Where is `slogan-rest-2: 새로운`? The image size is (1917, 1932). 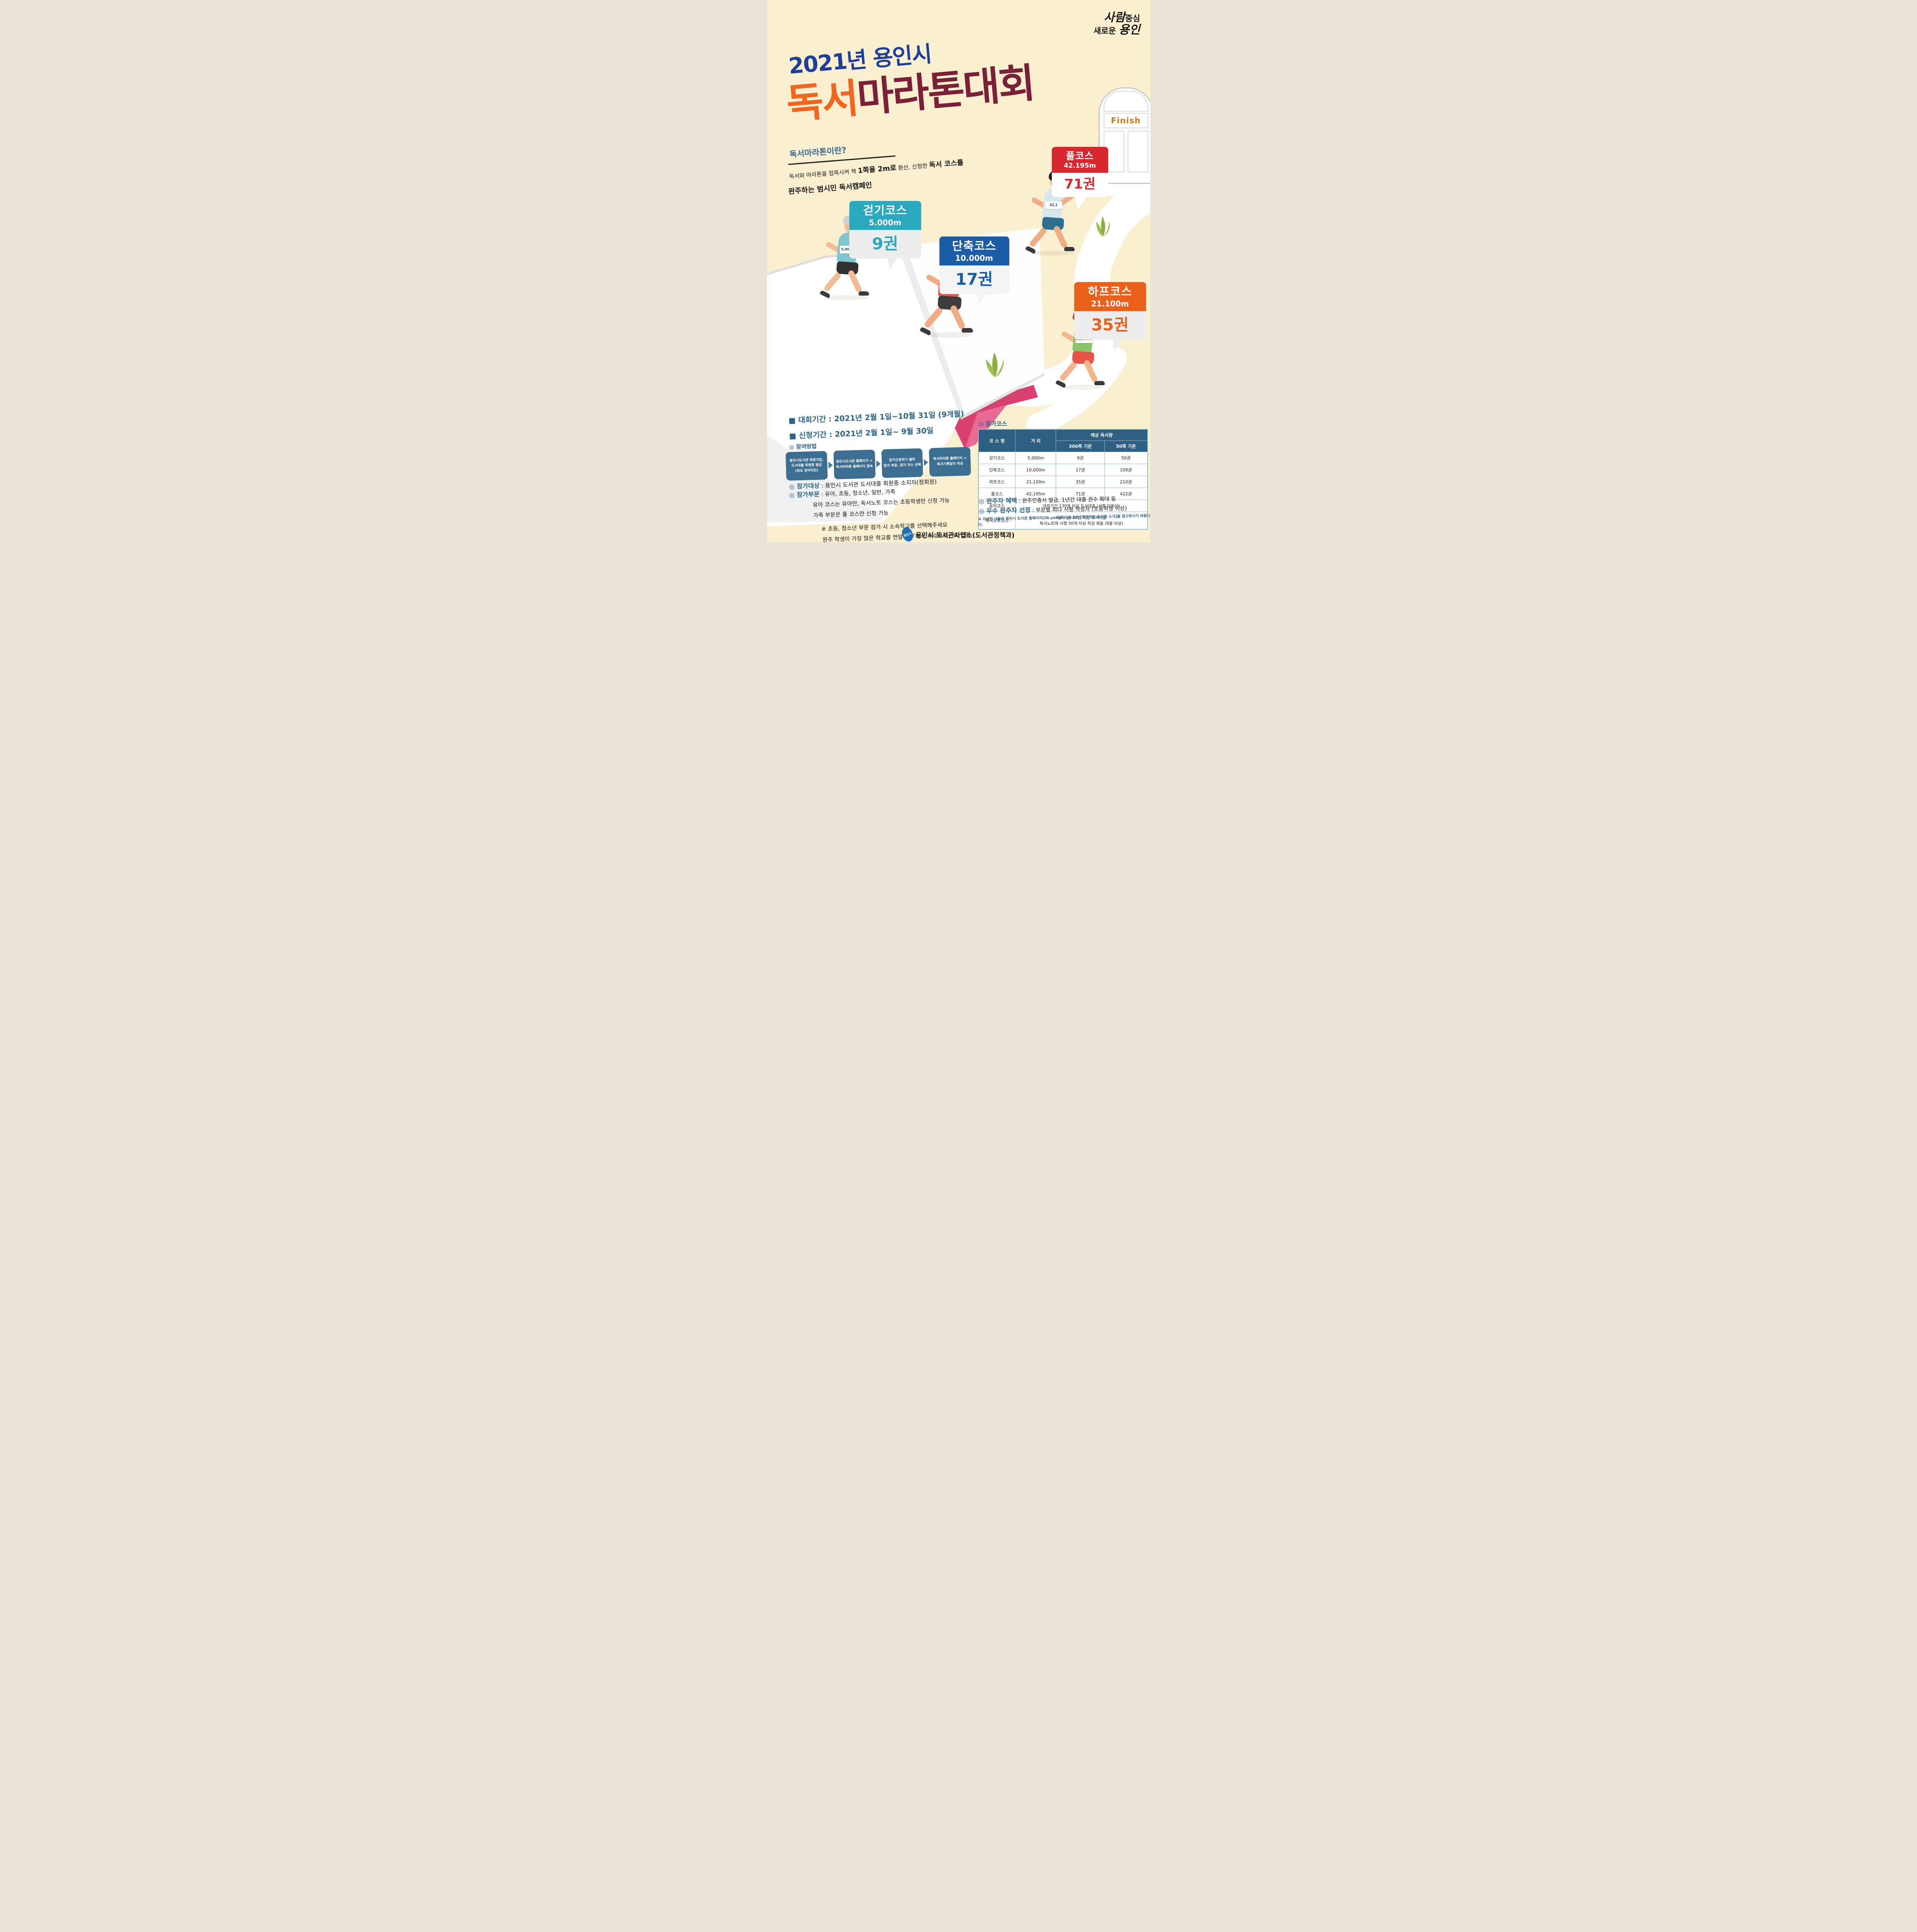 slogan-rest-2: 새로운 is located at coordinates (1107, 31).